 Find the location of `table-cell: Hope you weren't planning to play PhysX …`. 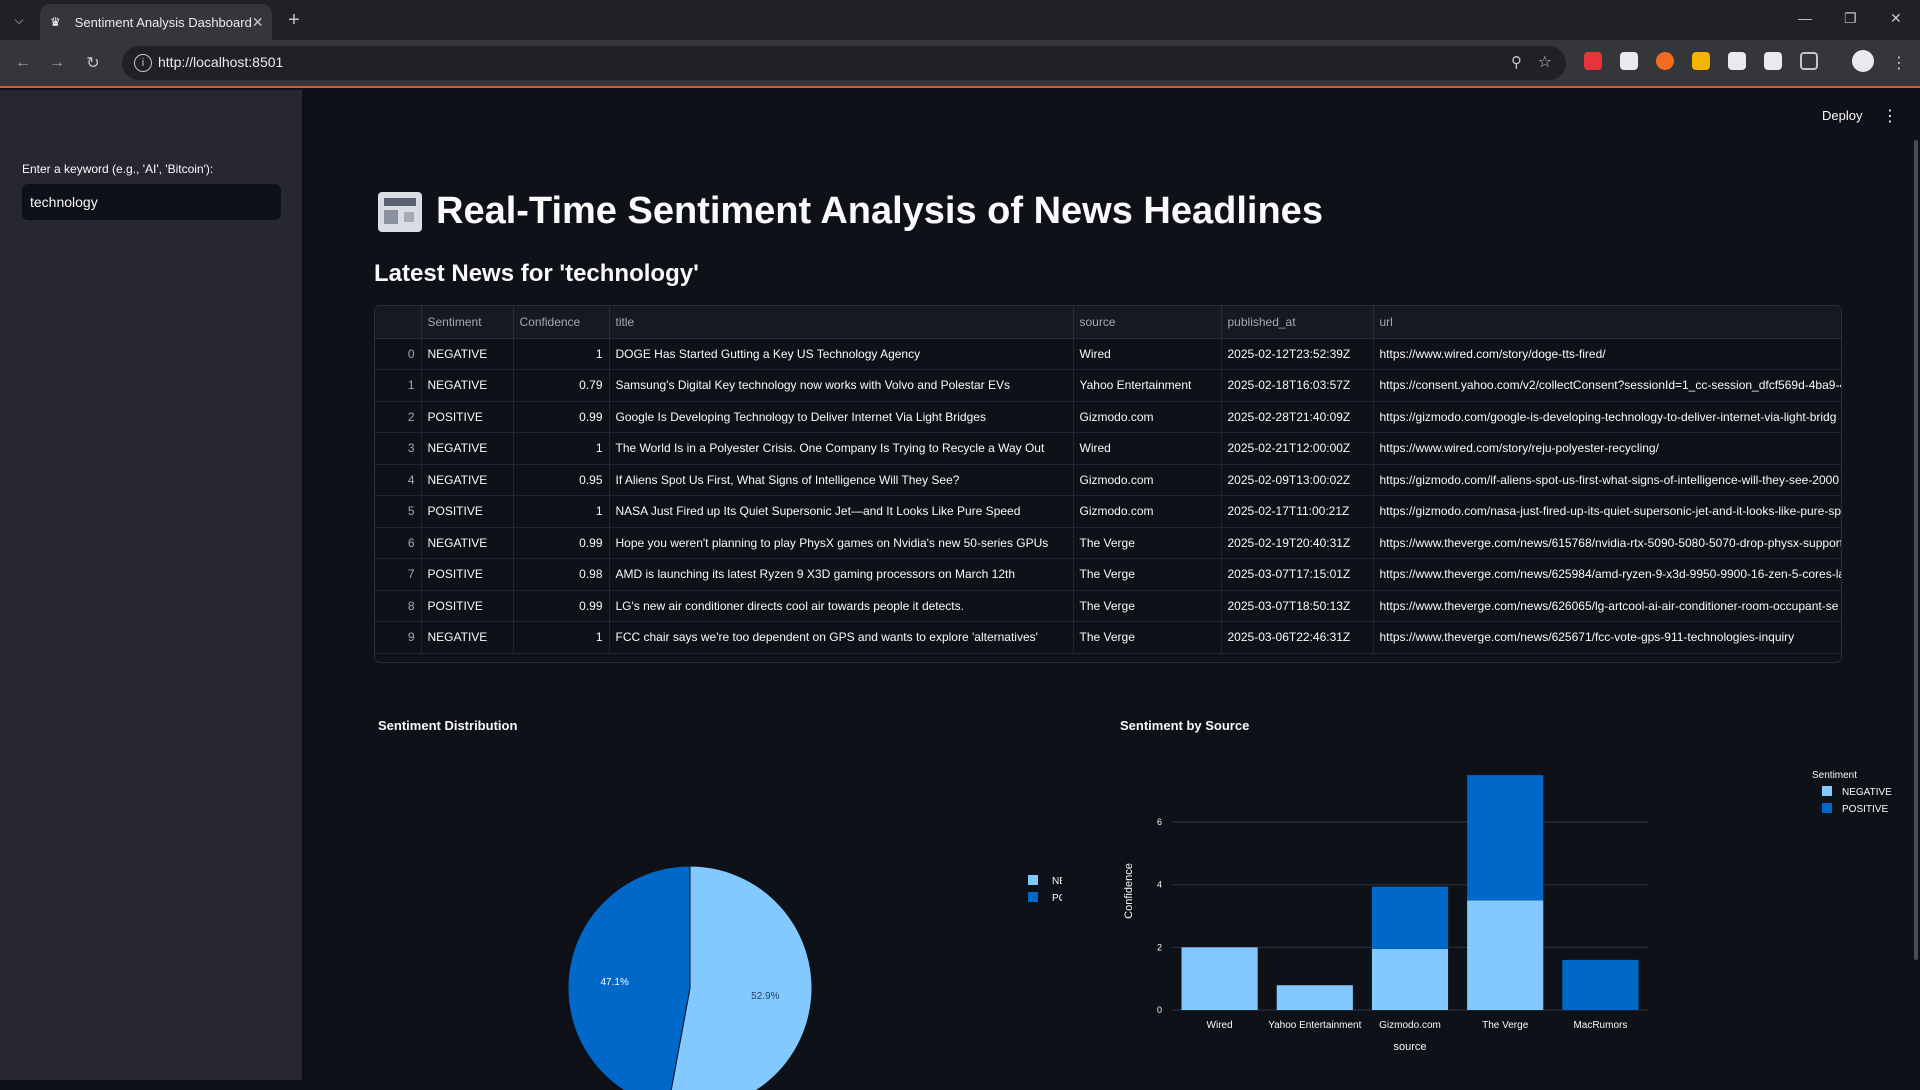

table-cell: Hope you weren't planning to play PhysX … is located at coordinates (841, 543).